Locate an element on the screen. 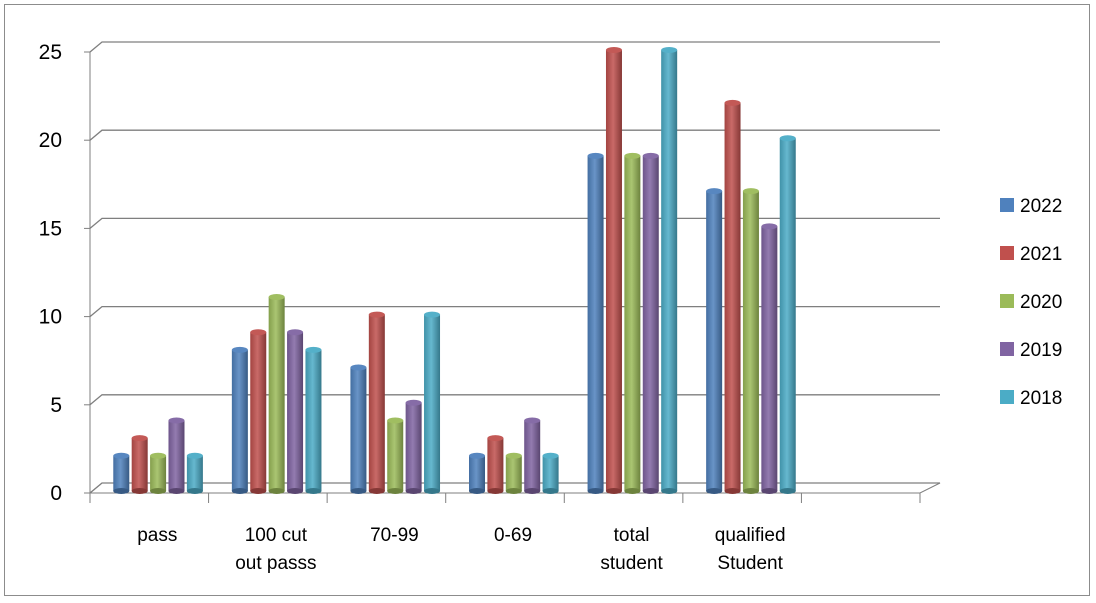 Image resolution: width=1096 pixels, height=603 pixels. x-category-label: pass is located at coordinates (157, 535).